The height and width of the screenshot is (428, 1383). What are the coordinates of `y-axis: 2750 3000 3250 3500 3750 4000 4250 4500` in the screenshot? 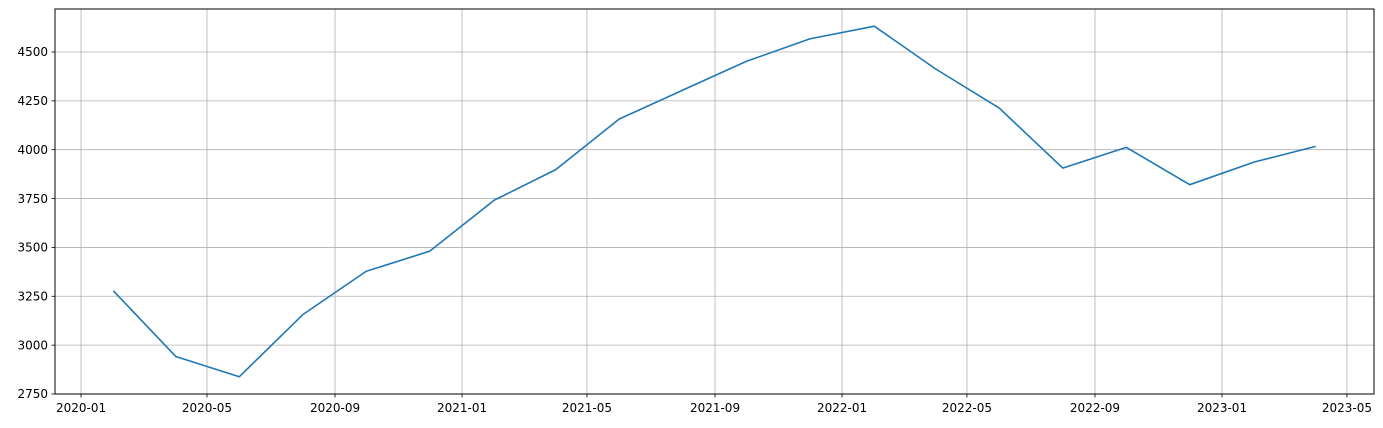 It's located at (36, 223).